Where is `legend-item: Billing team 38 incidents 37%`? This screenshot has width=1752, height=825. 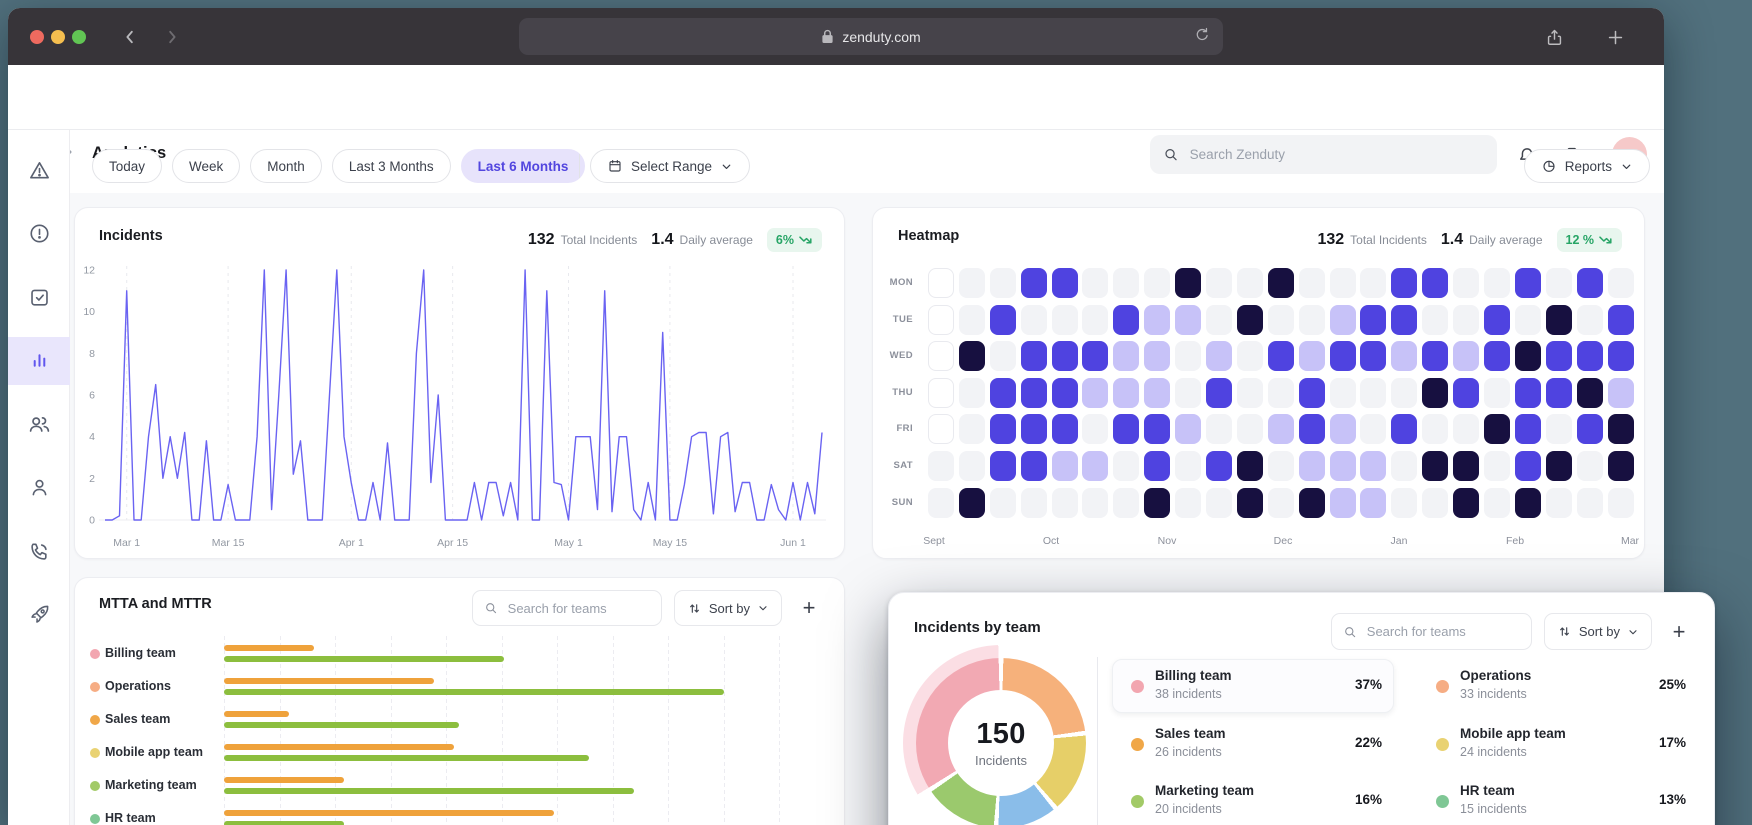
legend-item: Billing team 38 incidents 37% is located at coordinates (1422, 686).